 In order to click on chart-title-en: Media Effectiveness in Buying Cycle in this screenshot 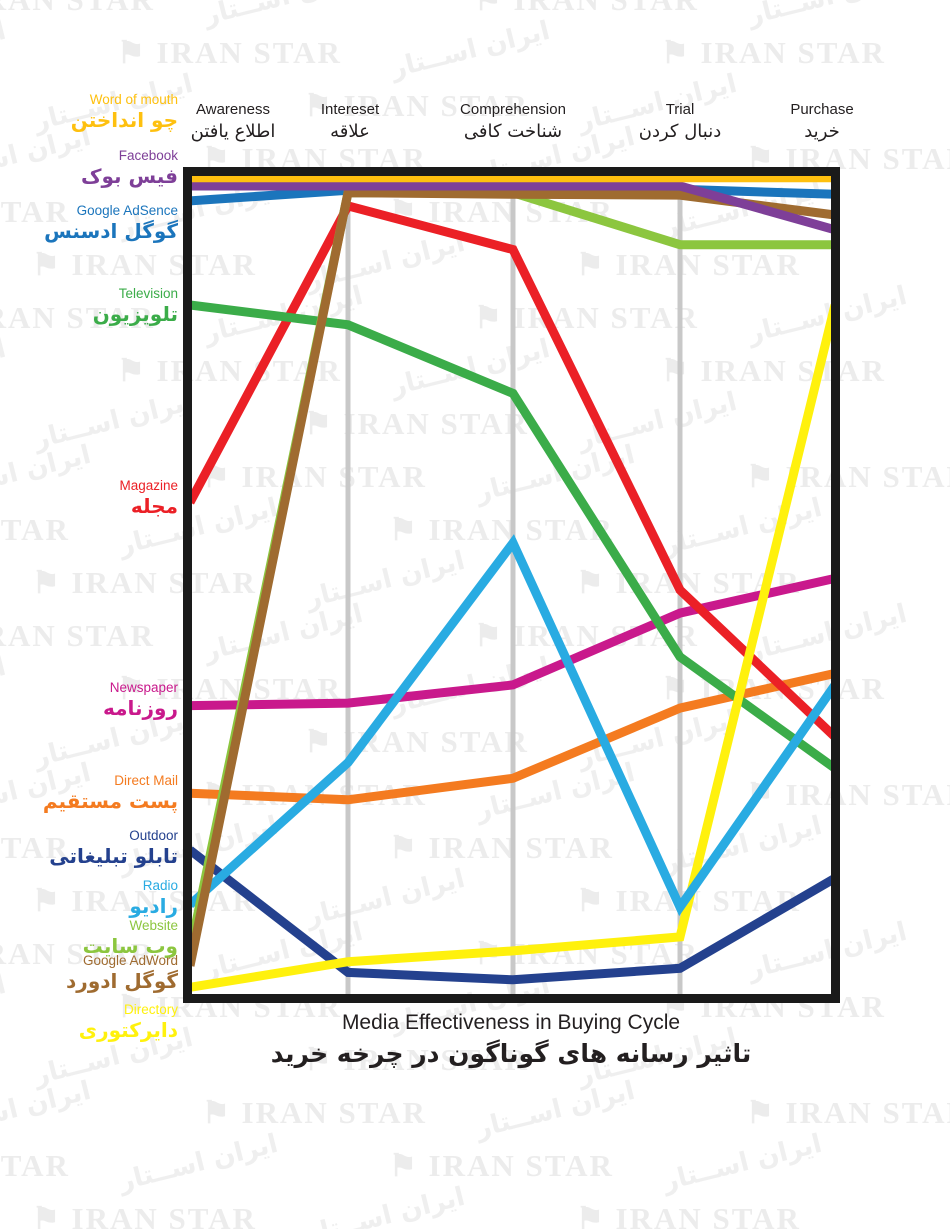, I will do `click(511, 1022)`.